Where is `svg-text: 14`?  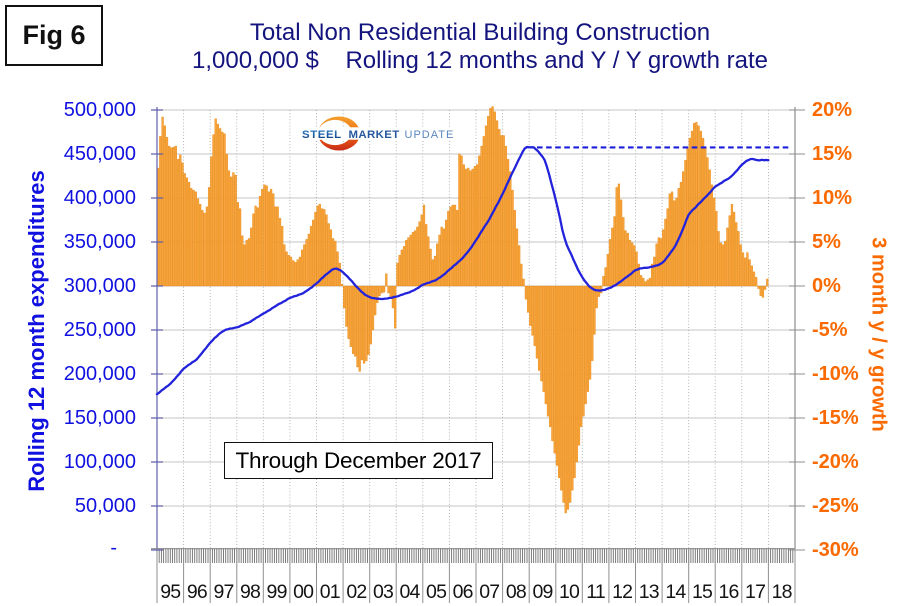 svg-text: 14 is located at coordinates (675, 592).